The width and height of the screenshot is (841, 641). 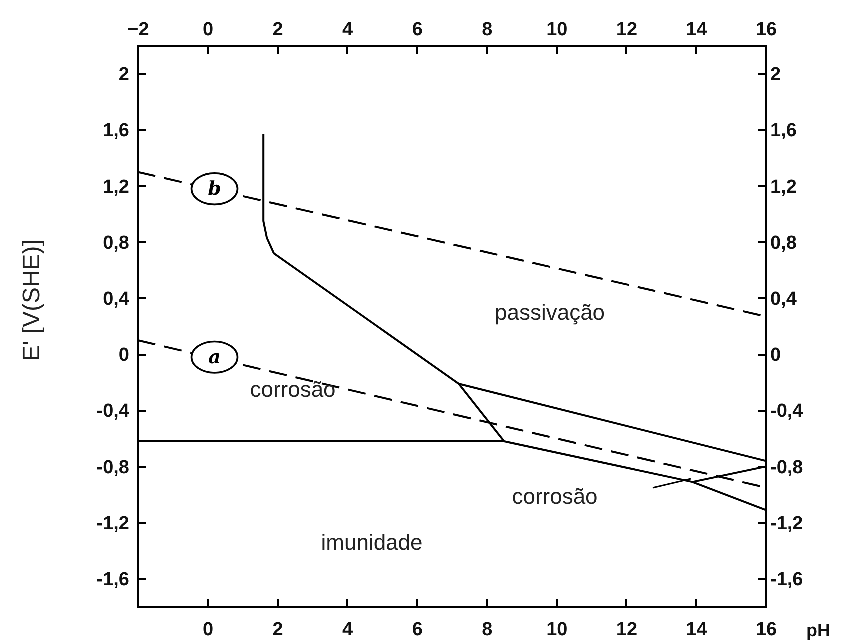 What do you see at coordinates (767, 630) in the screenshot?
I see `x-tick-label: 16` at bounding box center [767, 630].